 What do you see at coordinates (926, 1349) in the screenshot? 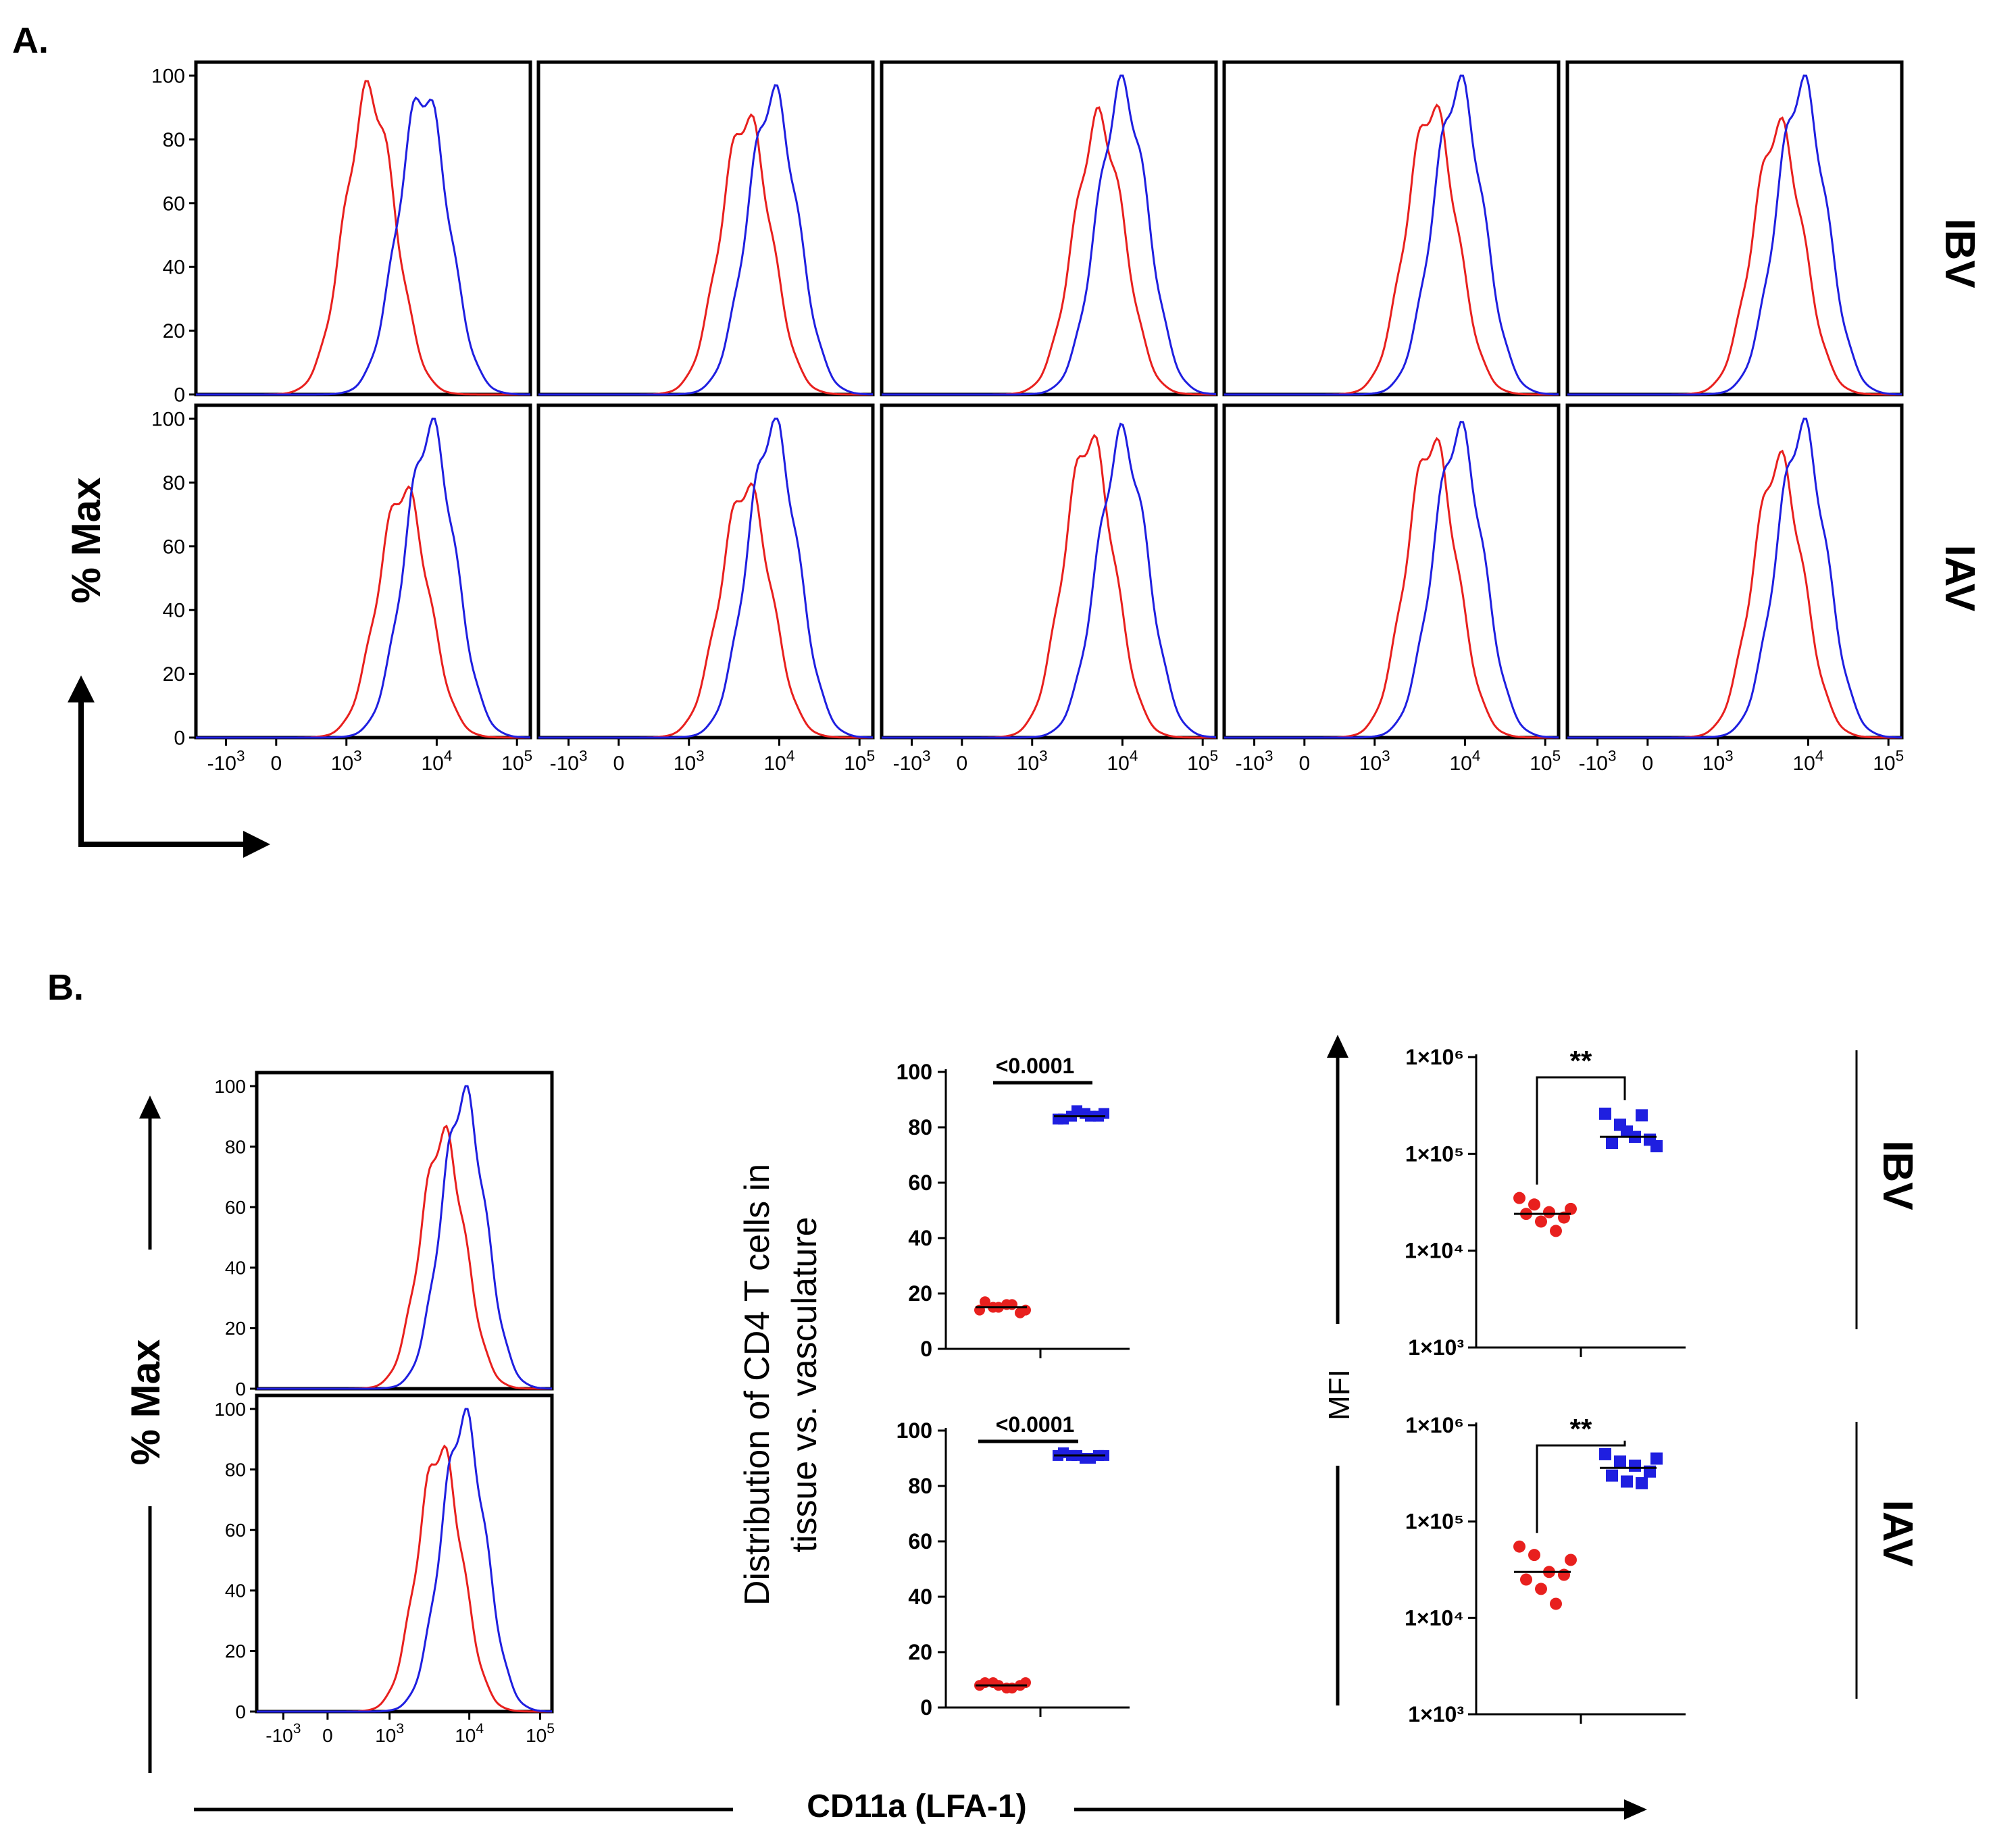
I see `dist-y-tick-label: 0` at bounding box center [926, 1349].